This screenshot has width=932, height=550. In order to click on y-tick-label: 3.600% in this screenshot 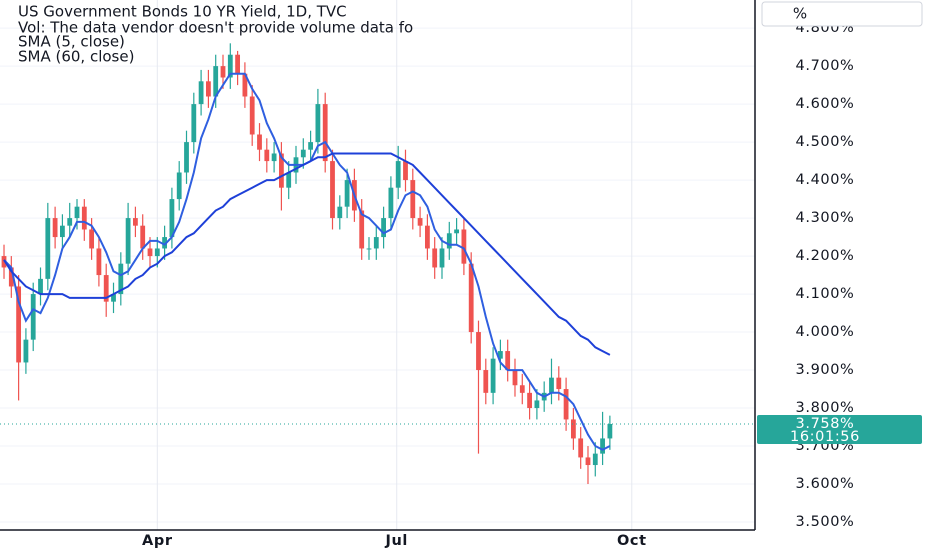, I will do `click(825, 484)`.